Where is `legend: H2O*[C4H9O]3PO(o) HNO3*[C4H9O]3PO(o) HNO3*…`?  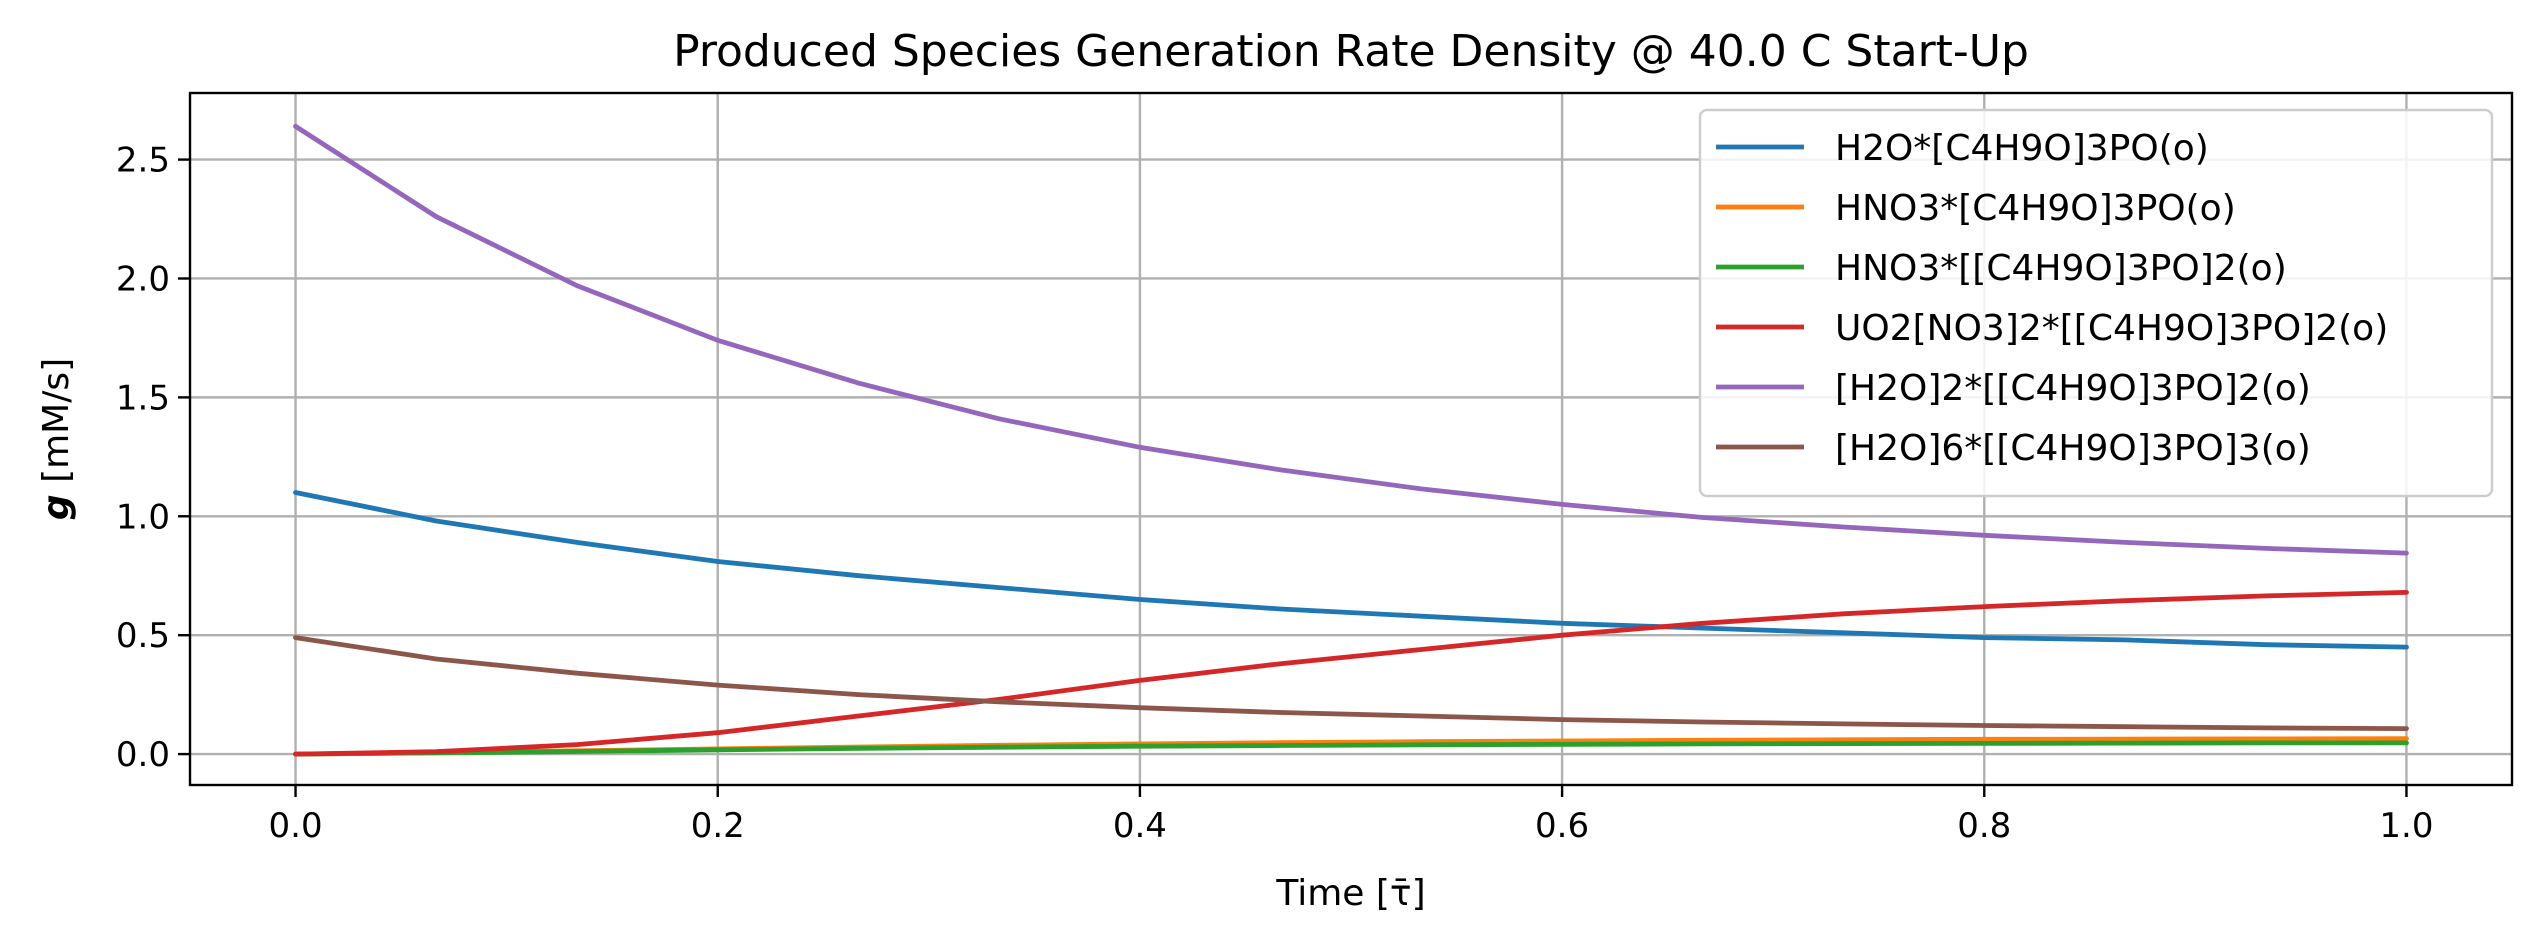 legend: H2O*[C4H9O]3PO(o) HNO3*[C4H9O]3PO(o) HNO3*… is located at coordinates (2096, 303).